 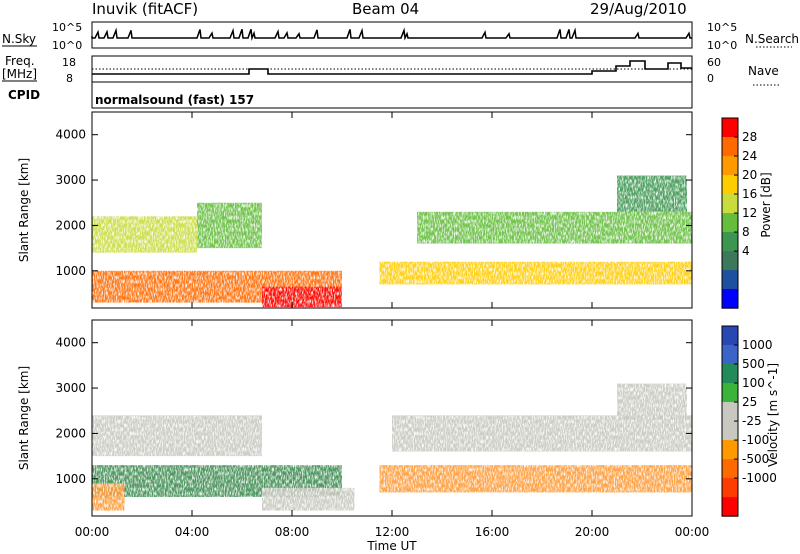 I want to click on time-tick-label: 20:00, so click(x=592, y=532).